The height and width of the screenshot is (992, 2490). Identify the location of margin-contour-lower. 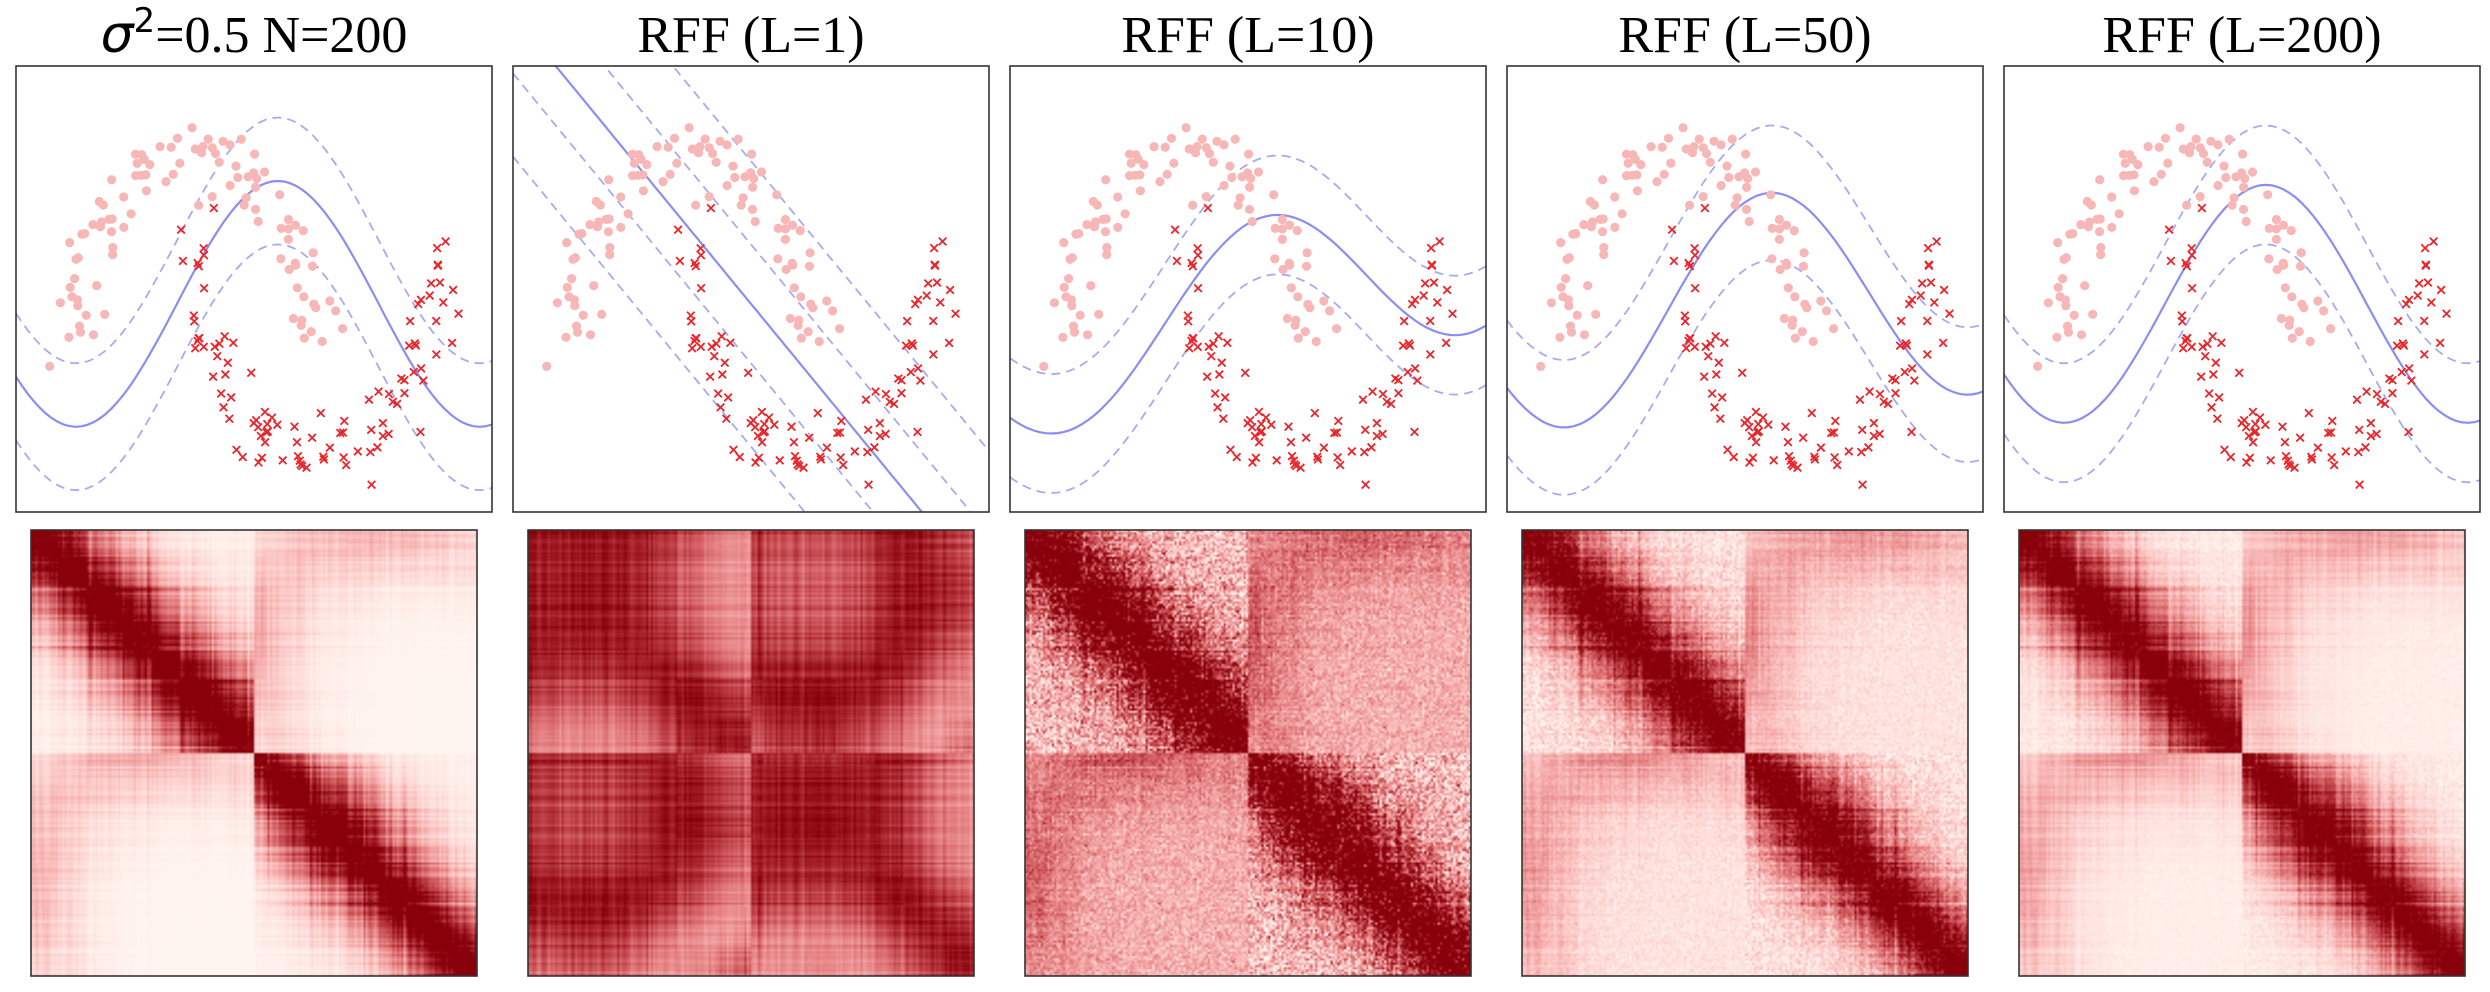
(1745, 377).